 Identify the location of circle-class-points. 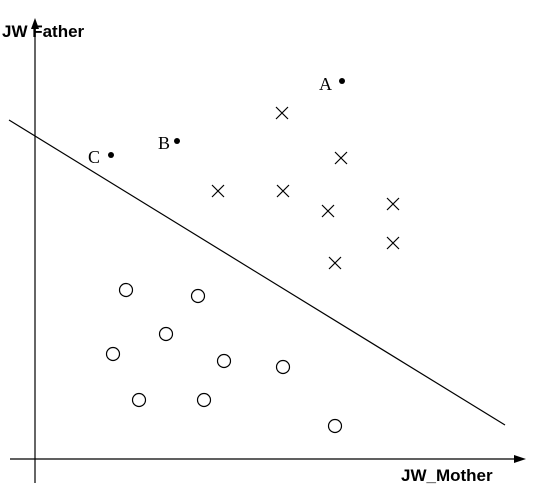
(224, 358).